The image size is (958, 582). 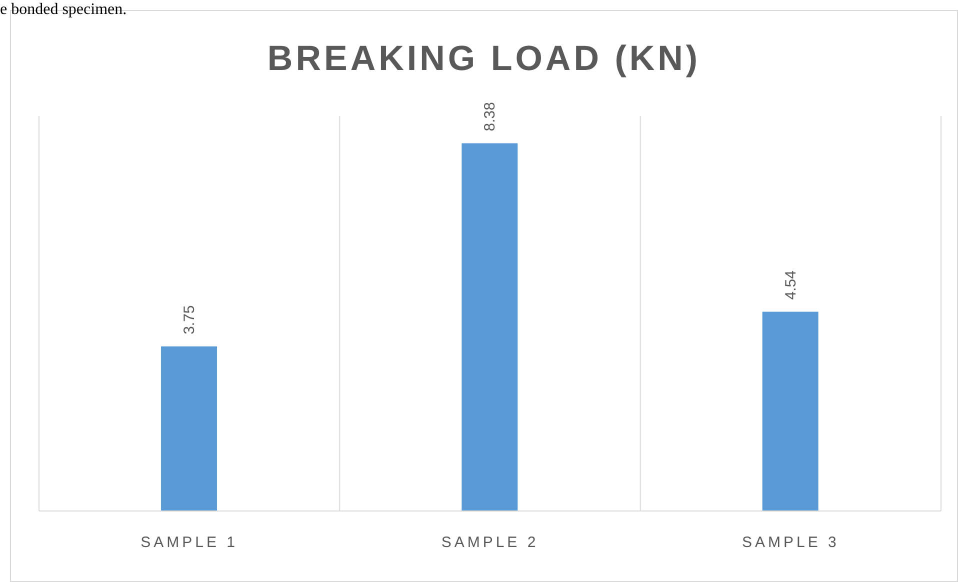 What do you see at coordinates (63, 9) in the screenshot?
I see `text: e bonded specimen.` at bounding box center [63, 9].